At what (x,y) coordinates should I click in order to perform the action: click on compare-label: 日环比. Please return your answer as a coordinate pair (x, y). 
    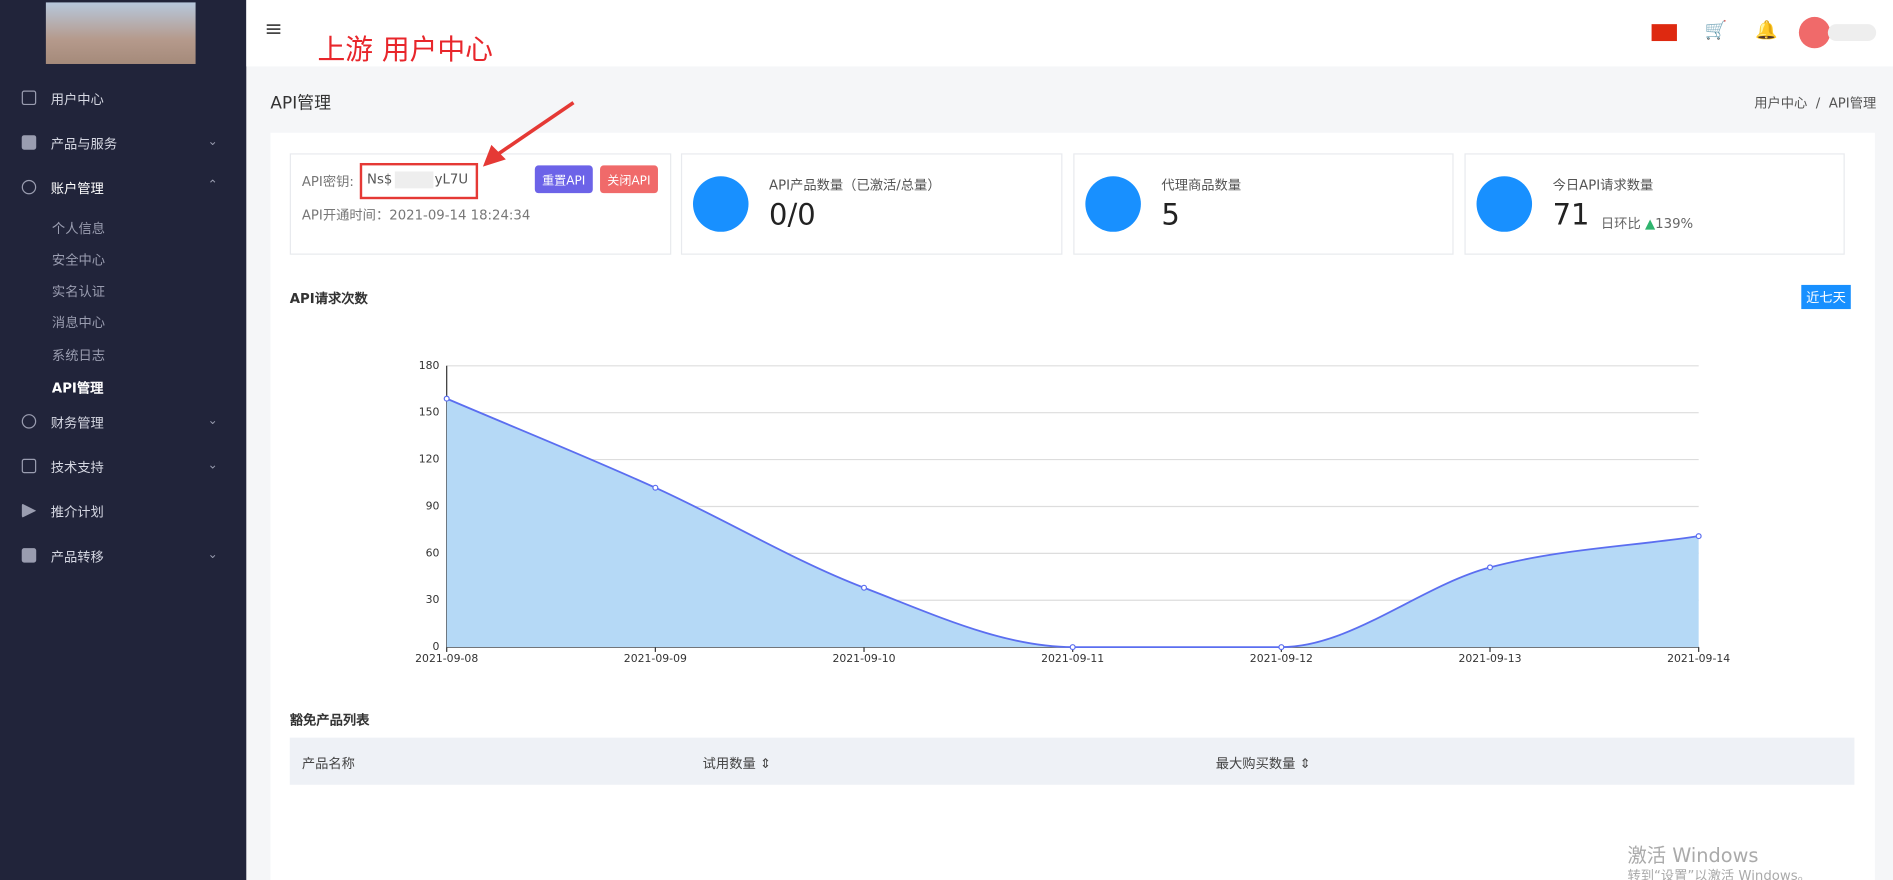
    Looking at the image, I should click on (1620, 224).